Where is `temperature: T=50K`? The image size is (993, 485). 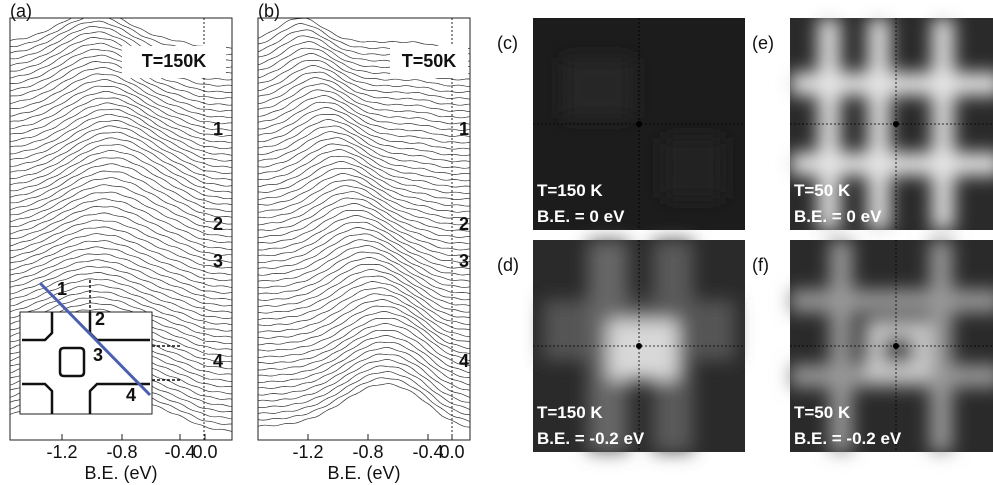 temperature: T=50K is located at coordinates (429, 61).